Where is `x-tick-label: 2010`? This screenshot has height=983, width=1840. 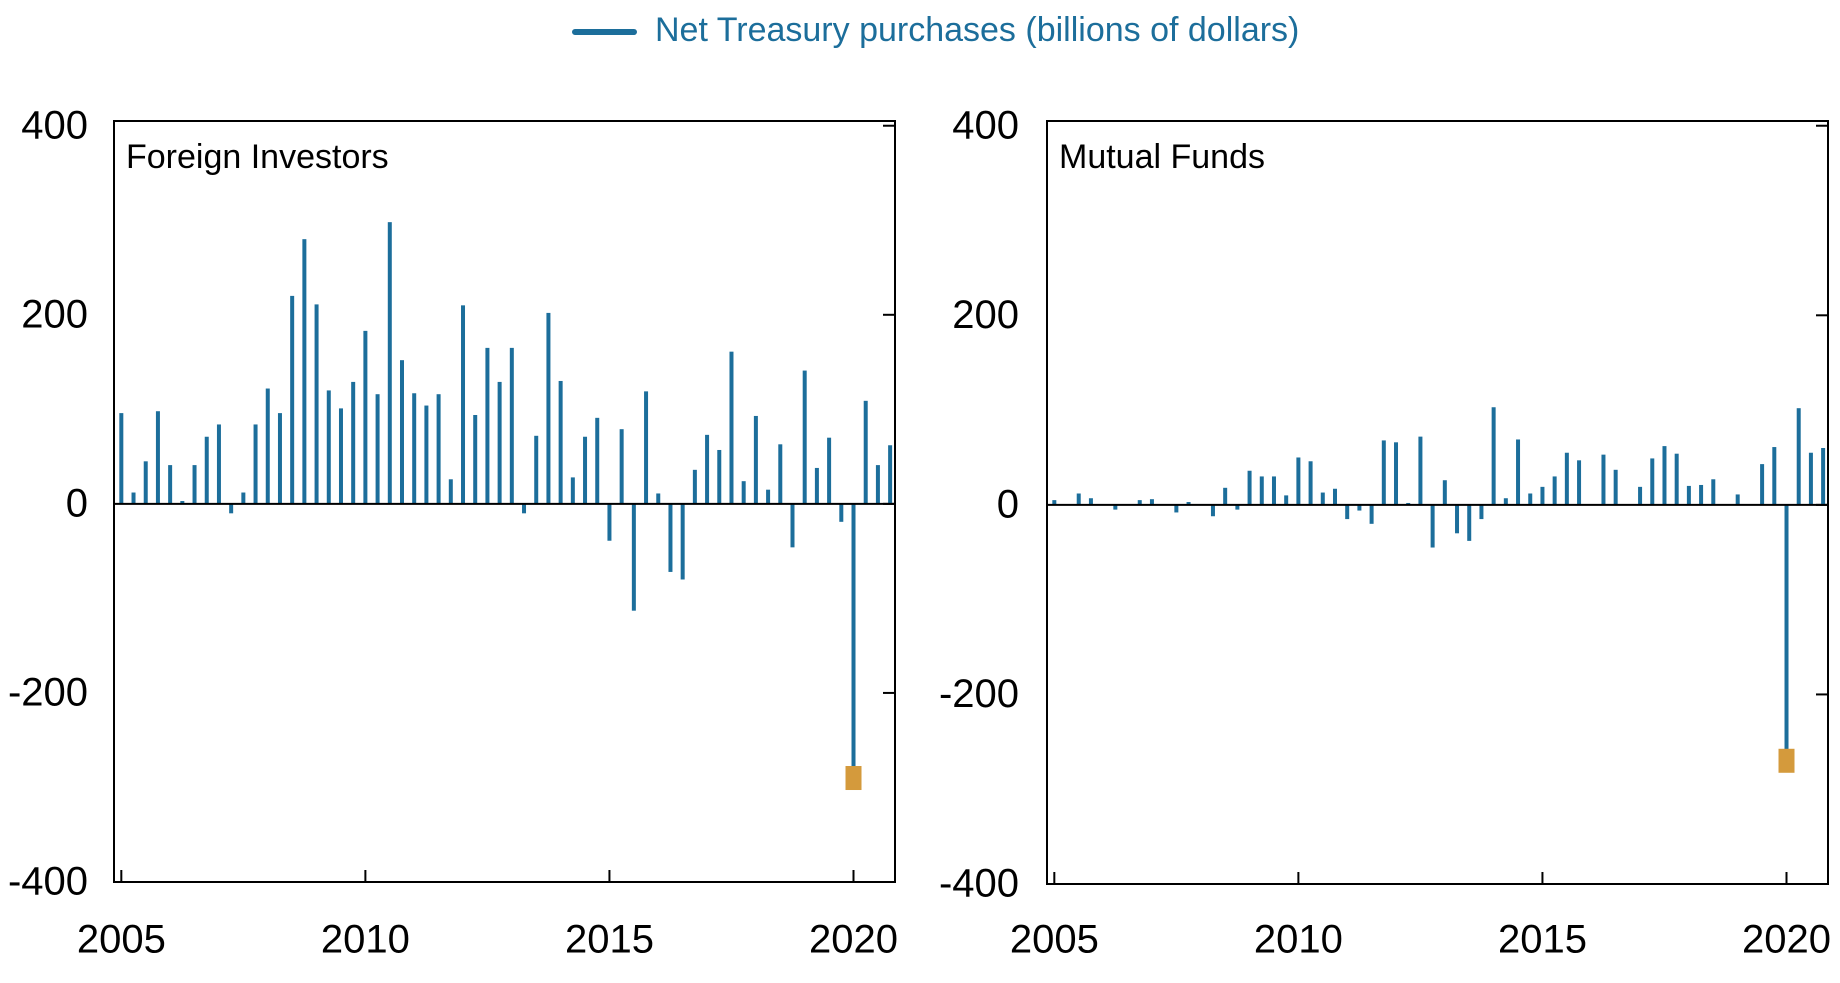
x-tick-label: 2010 is located at coordinates (1298, 940).